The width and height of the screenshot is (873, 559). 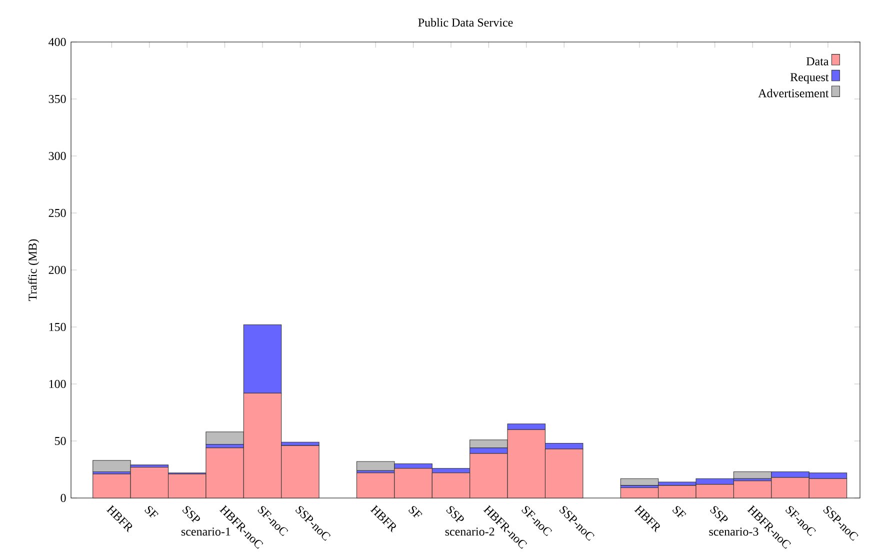 What do you see at coordinates (57, 156) in the screenshot?
I see `y-tick-label: 300` at bounding box center [57, 156].